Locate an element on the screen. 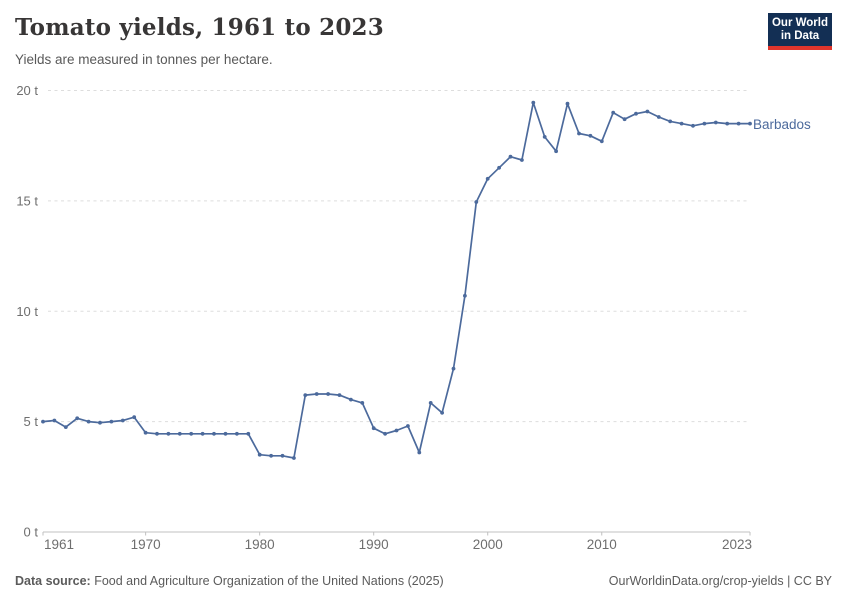 This screenshot has width=850, height=600. x-tick-label: 1961 is located at coordinates (59, 544).